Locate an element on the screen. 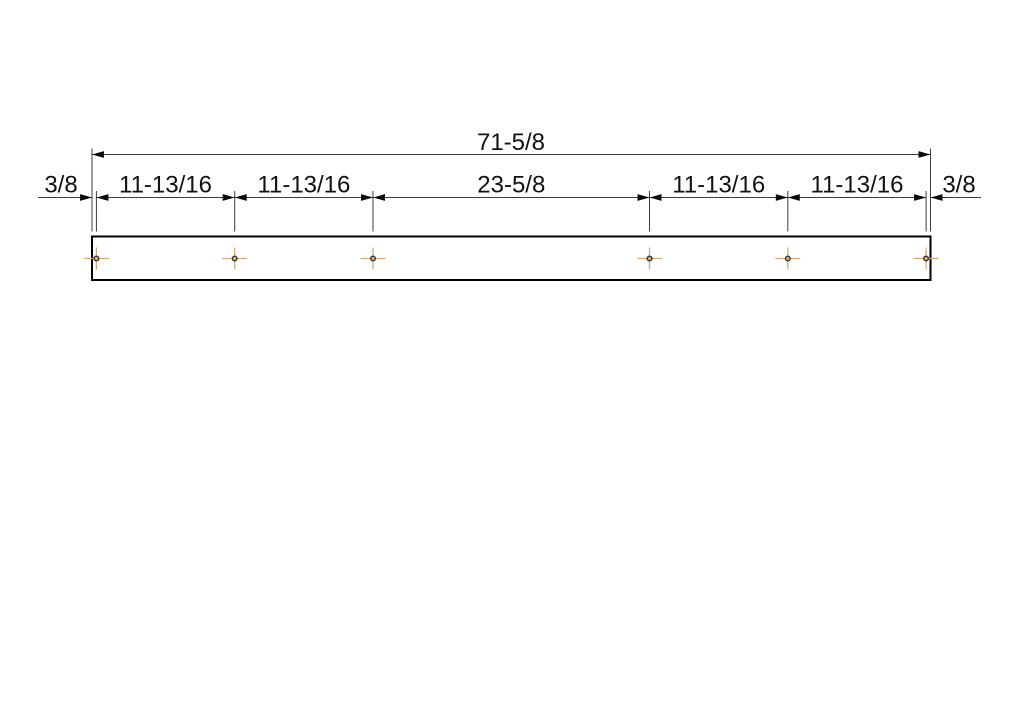 The width and height of the screenshot is (1024, 702). dimension-overall: 71-5/8 is located at coordinates (511, 143).